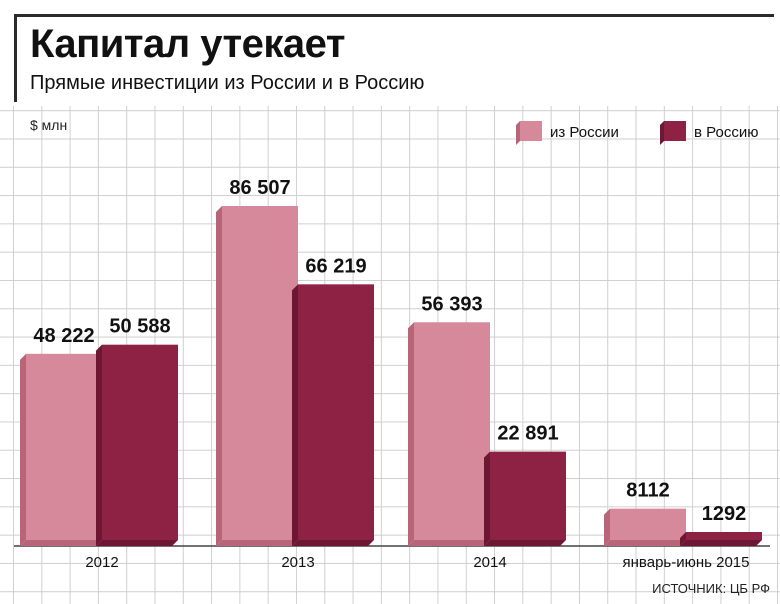 This screenshot has width=780, height=604. I want to click on data-label: 1292, so click(724, 514).